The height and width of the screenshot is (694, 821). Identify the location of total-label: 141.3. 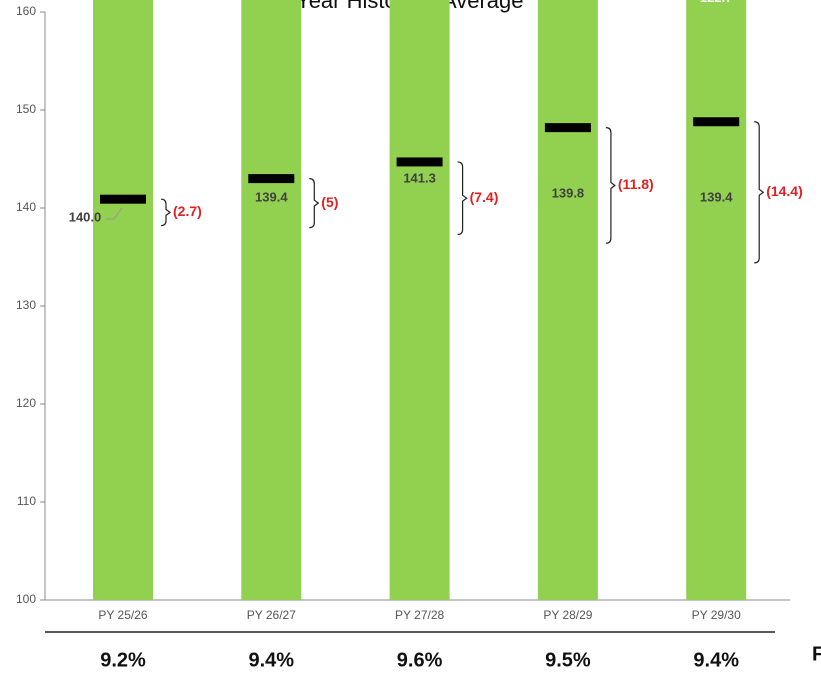
(419, 178).